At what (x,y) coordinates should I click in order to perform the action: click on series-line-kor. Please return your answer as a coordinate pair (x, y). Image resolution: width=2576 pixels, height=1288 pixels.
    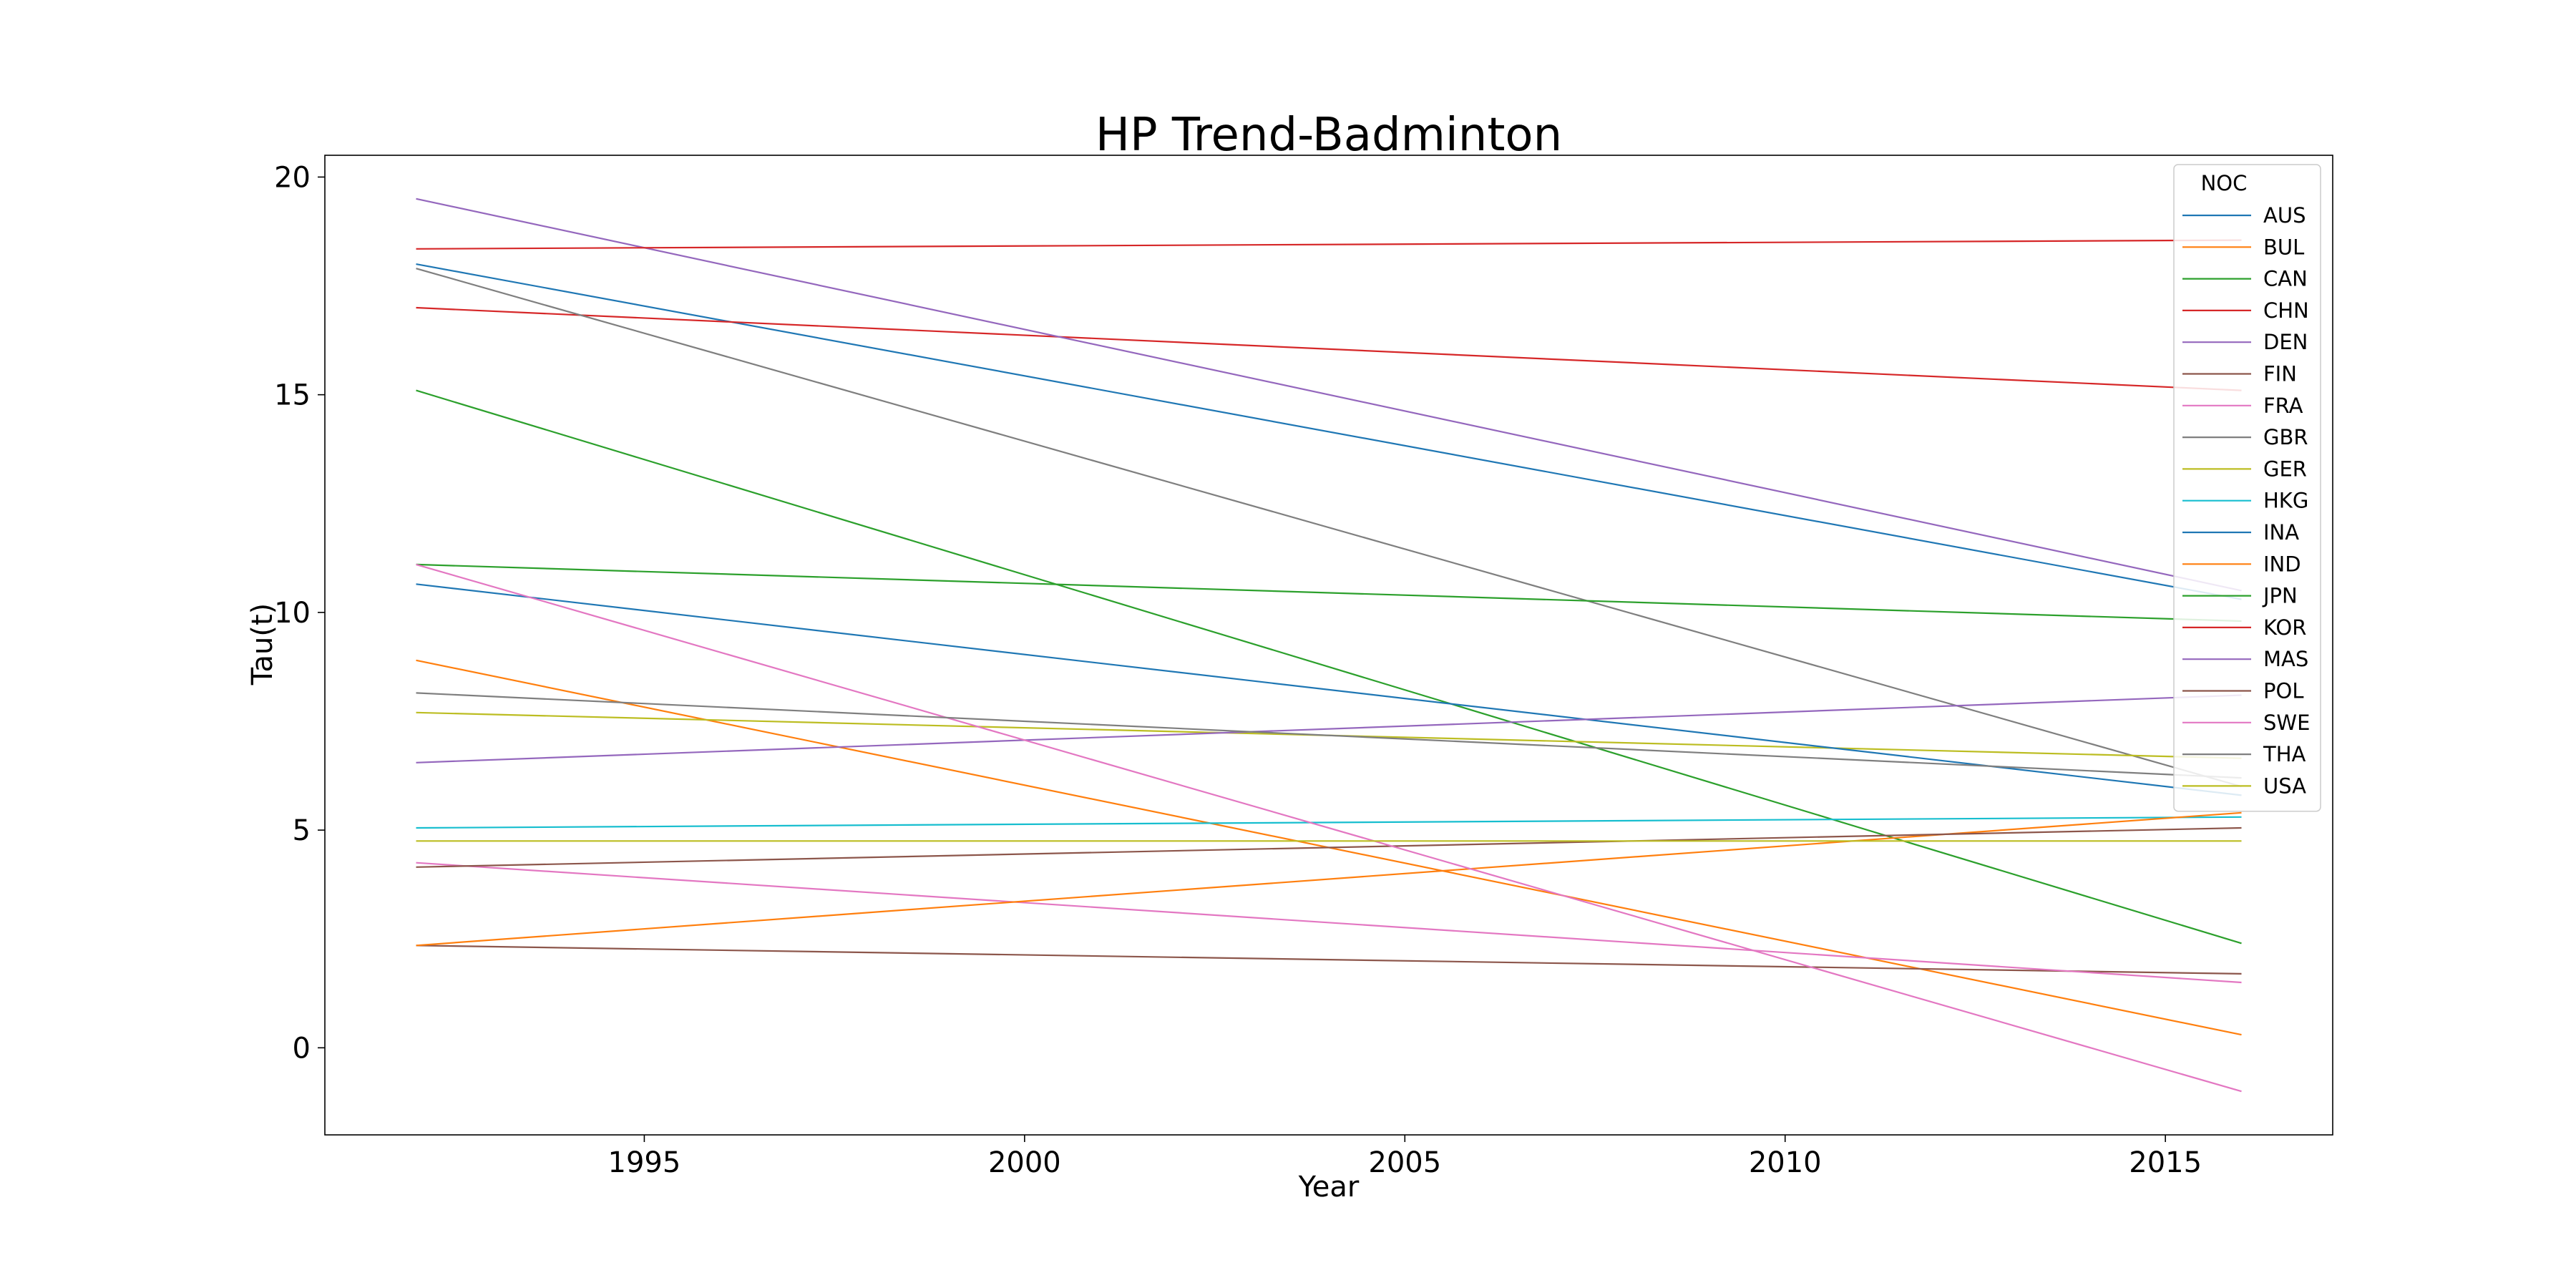
    Looking at the image, I should click on (1329, 244).